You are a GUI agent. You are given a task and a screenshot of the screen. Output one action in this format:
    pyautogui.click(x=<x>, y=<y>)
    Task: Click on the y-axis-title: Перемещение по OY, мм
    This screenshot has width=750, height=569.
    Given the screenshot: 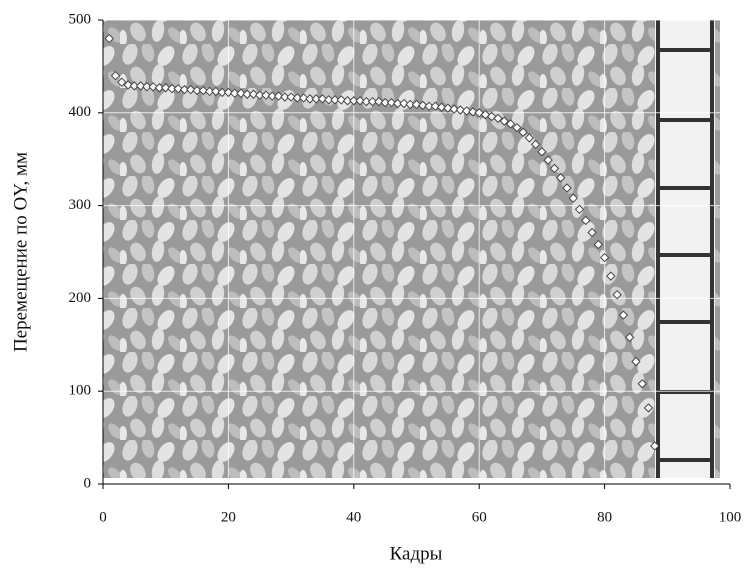 What is the action you would take?
    pyautogui.click(x=20, y=252)
    